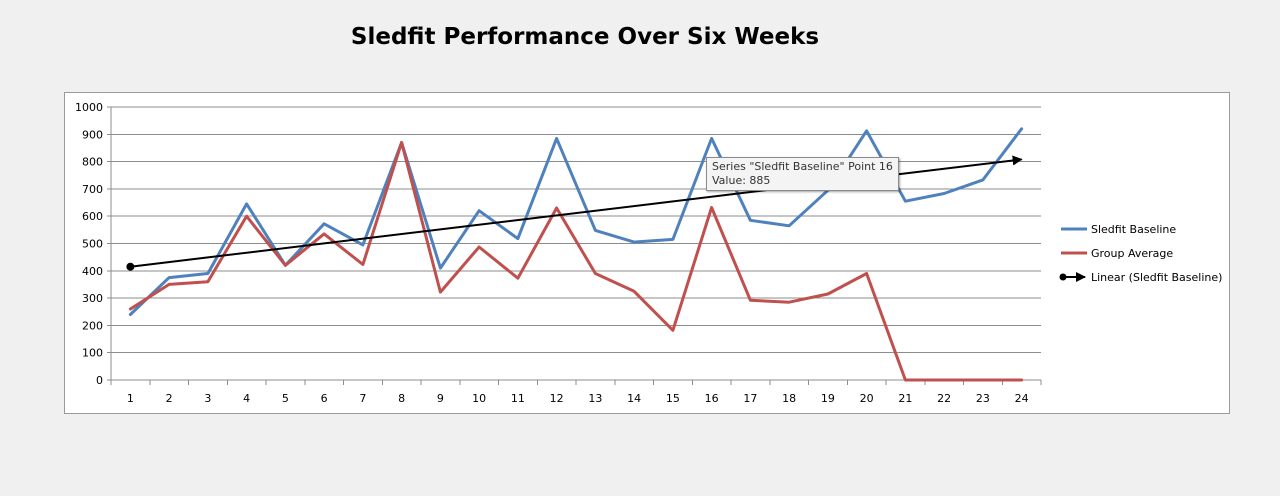  I want to click on x-tick-label: 18, so click(789, 398).